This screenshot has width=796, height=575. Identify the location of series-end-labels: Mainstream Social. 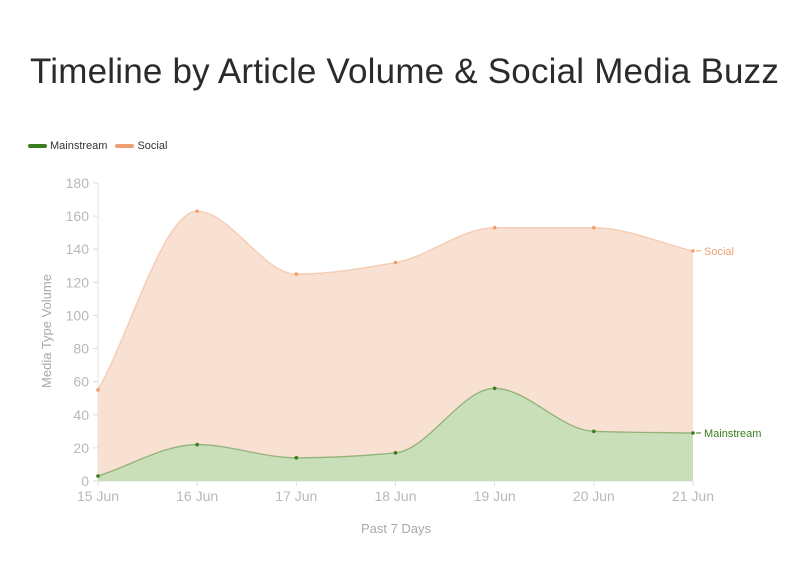
(728, 343).